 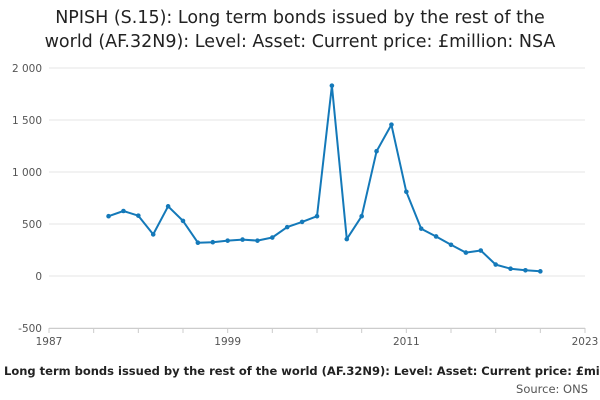 I want to click on x-tick-label: 1987, so click(x=49, y=342).